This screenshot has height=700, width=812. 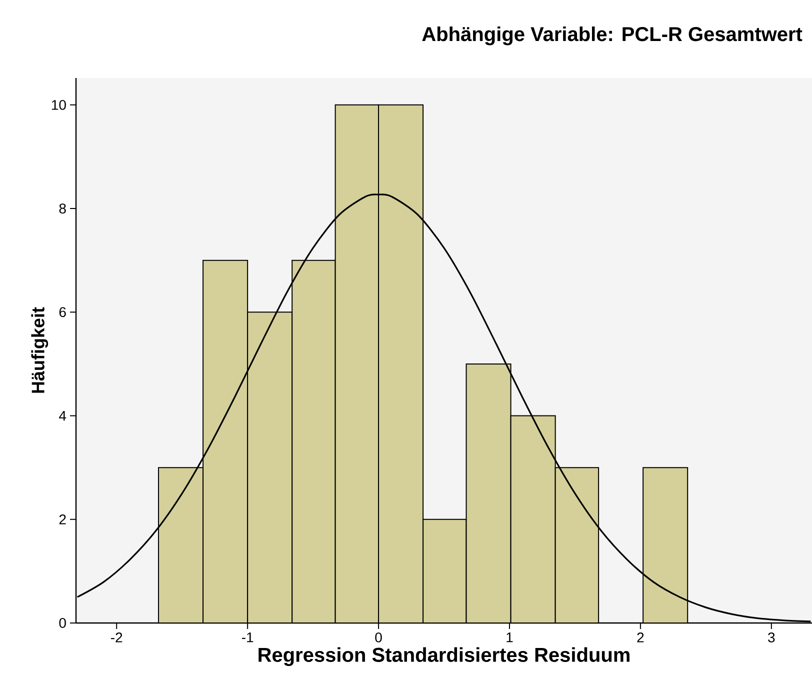 I want to click on y-tick-label: 0, so click(x=62, y=623).